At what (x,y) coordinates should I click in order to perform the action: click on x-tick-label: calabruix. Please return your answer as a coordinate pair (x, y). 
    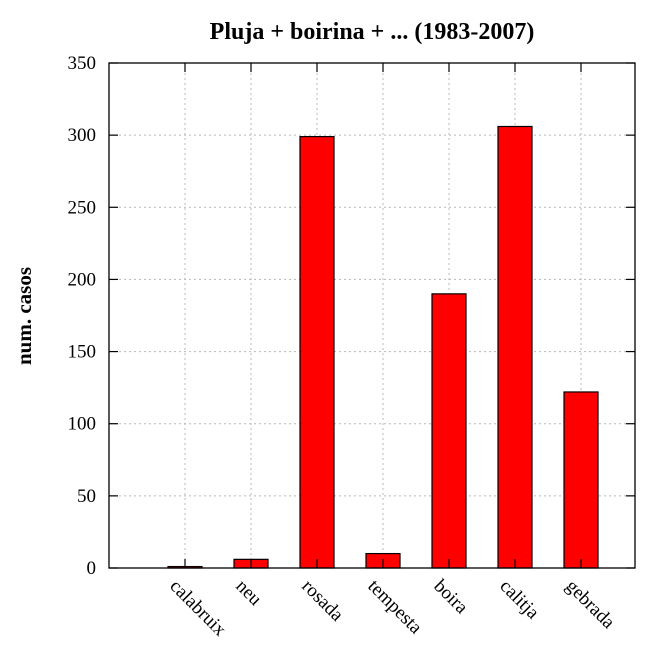
    Looking at the image, I should click on (197, 608).